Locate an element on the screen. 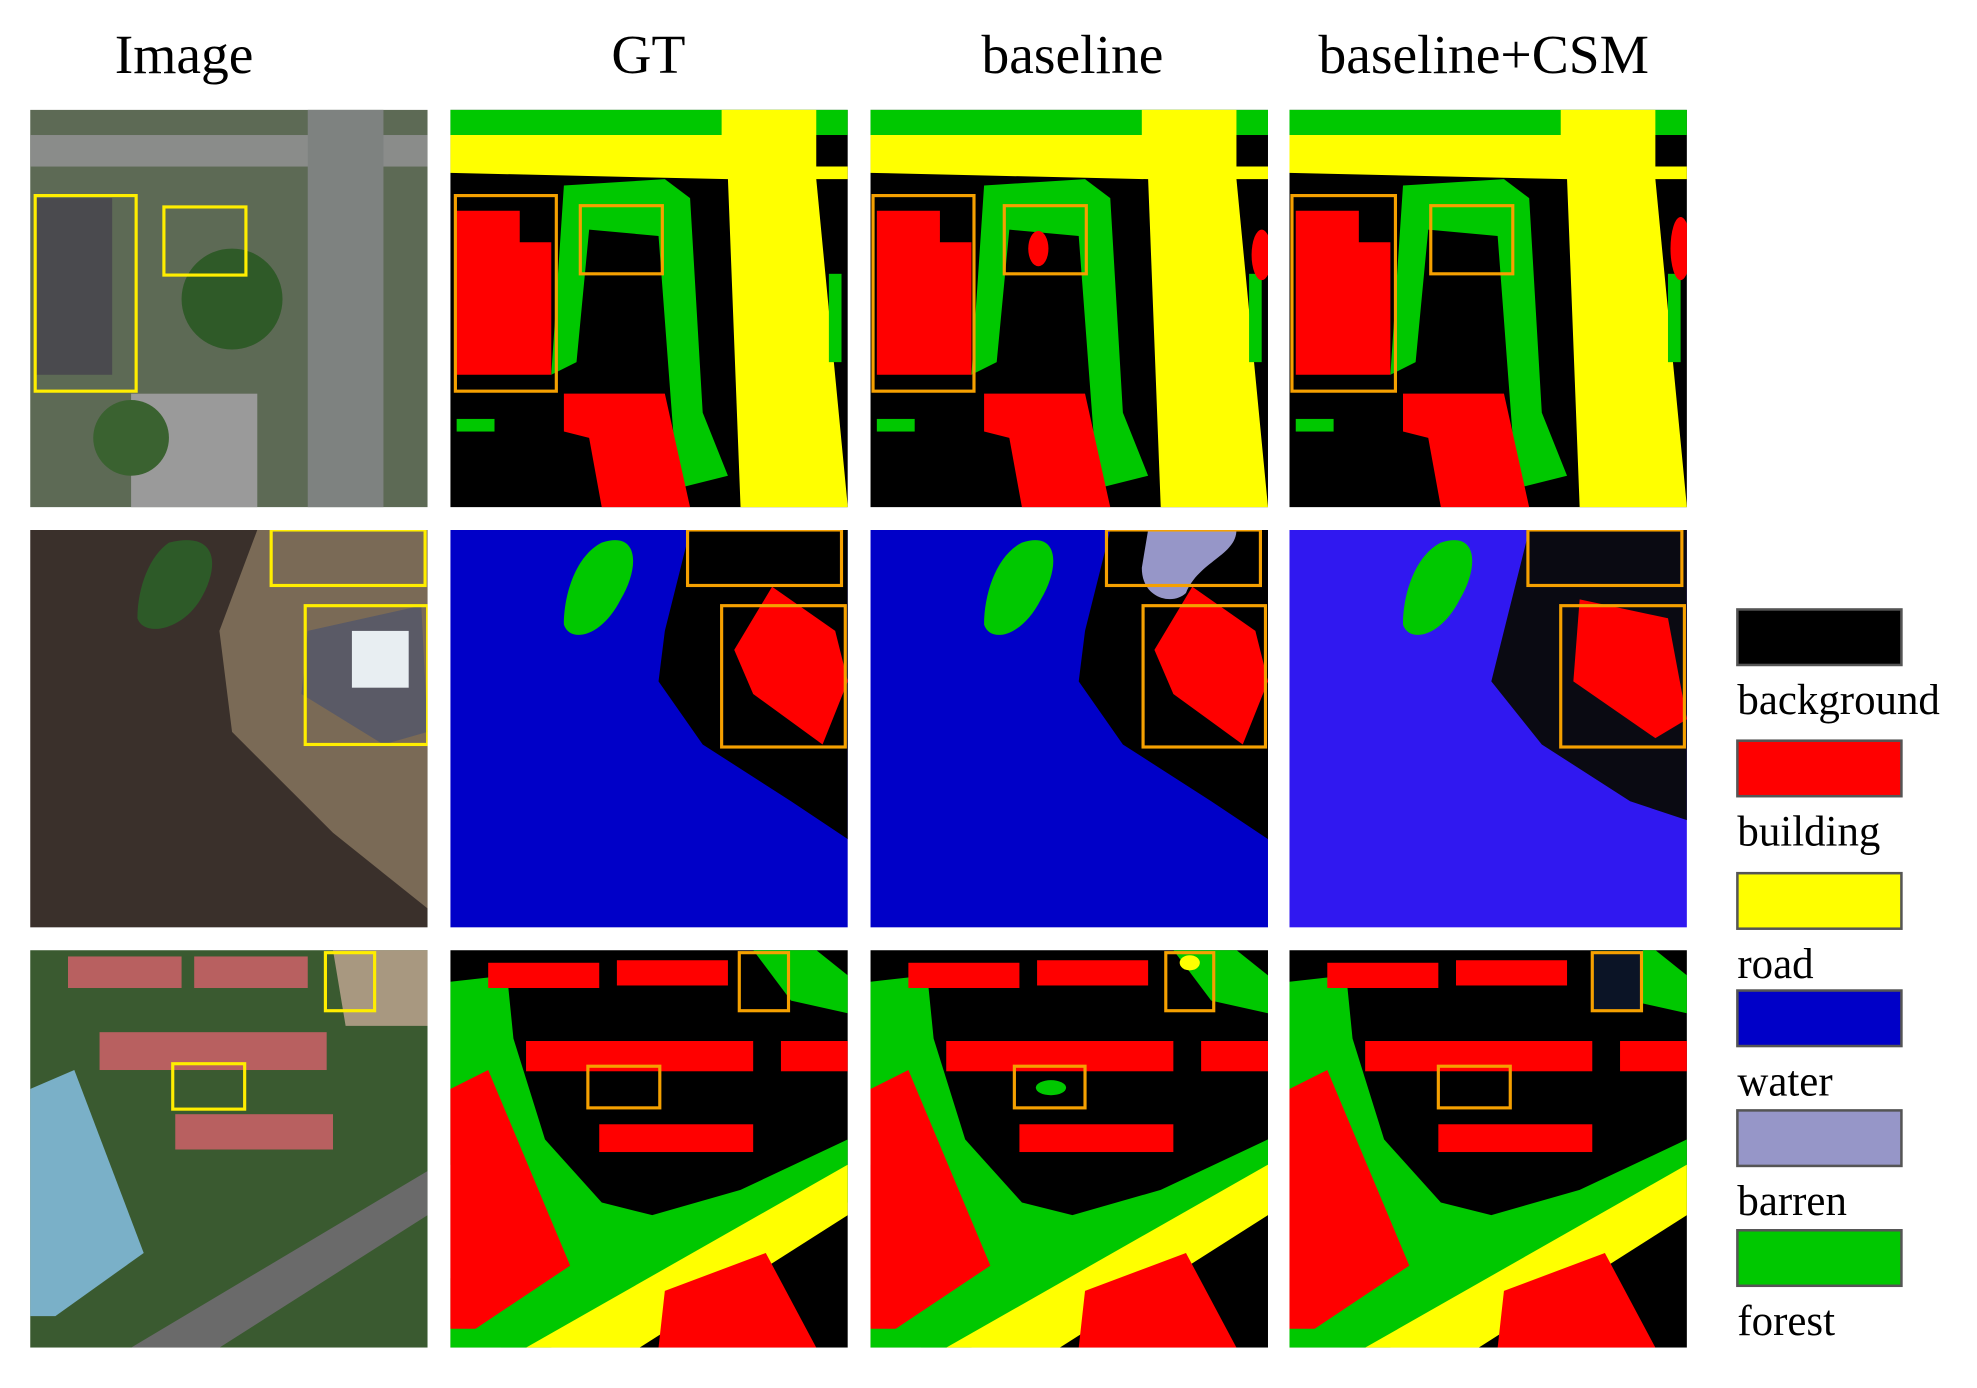 Image resolution: width=1977 pixels, height=1388 pixels. legend-label: road is located at coordinates (1775, 964).